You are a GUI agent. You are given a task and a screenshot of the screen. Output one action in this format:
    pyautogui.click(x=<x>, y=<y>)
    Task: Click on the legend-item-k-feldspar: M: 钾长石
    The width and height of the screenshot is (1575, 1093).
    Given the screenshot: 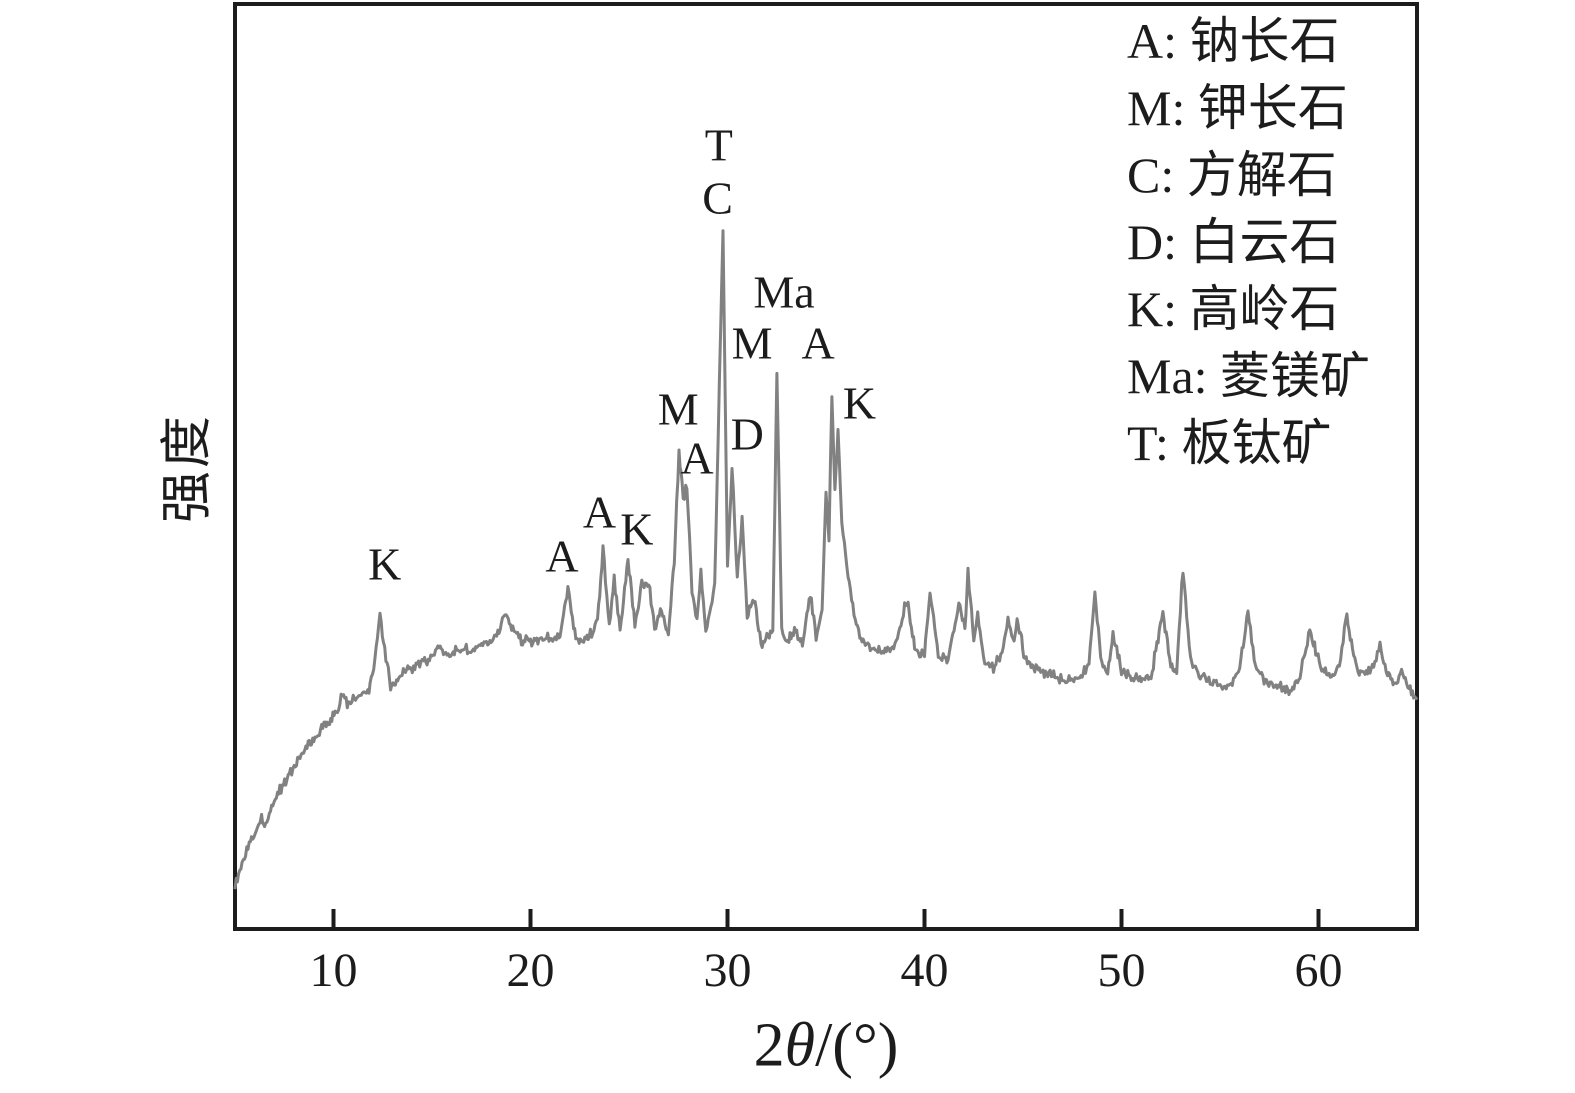 What is the action you would take?
    pyautogui.click(x=1237, y=108)
    